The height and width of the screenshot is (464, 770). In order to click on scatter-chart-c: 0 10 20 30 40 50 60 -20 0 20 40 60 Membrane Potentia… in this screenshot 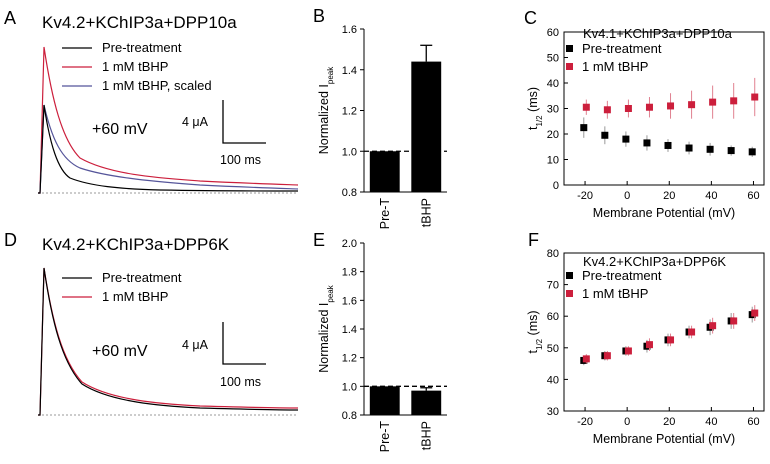, I will do `click(645, 123)`.